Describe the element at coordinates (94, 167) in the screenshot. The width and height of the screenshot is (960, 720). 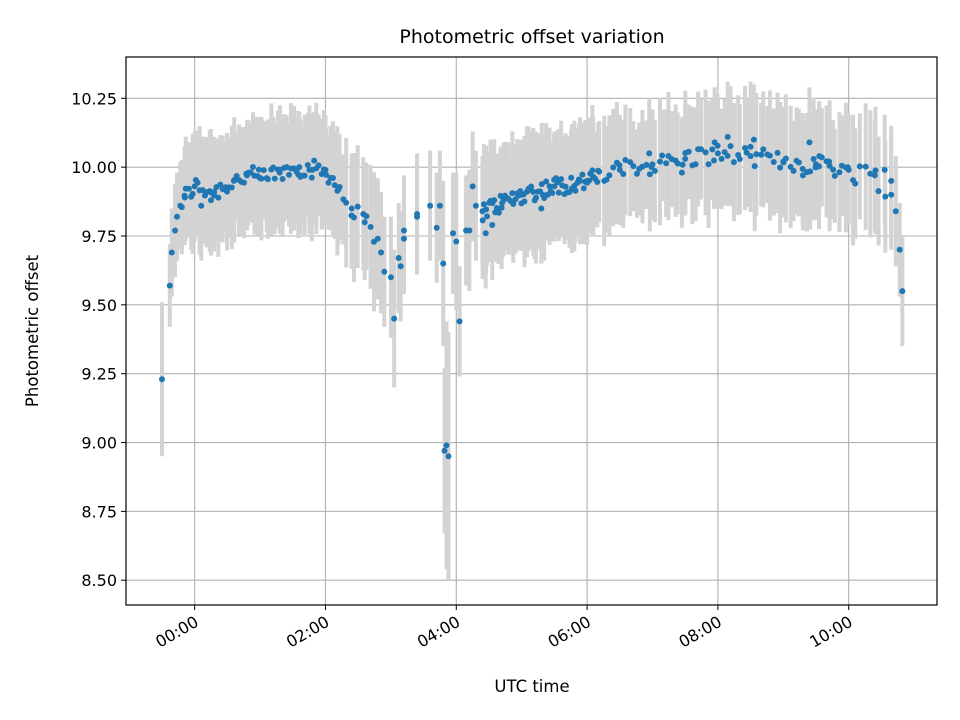
I see `y-tick-label: 10.00` at that location.